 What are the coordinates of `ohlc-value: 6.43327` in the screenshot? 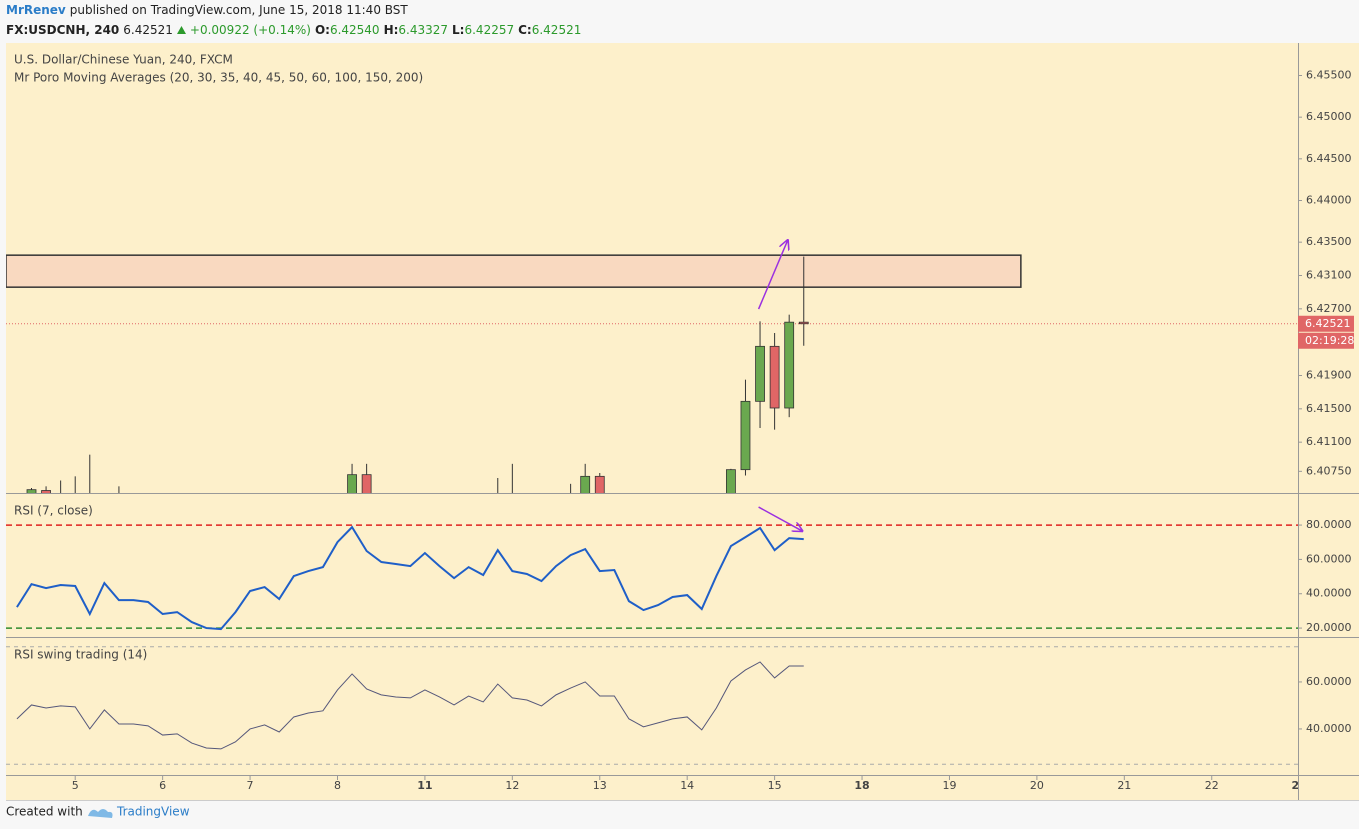 It's located at (423, 30).